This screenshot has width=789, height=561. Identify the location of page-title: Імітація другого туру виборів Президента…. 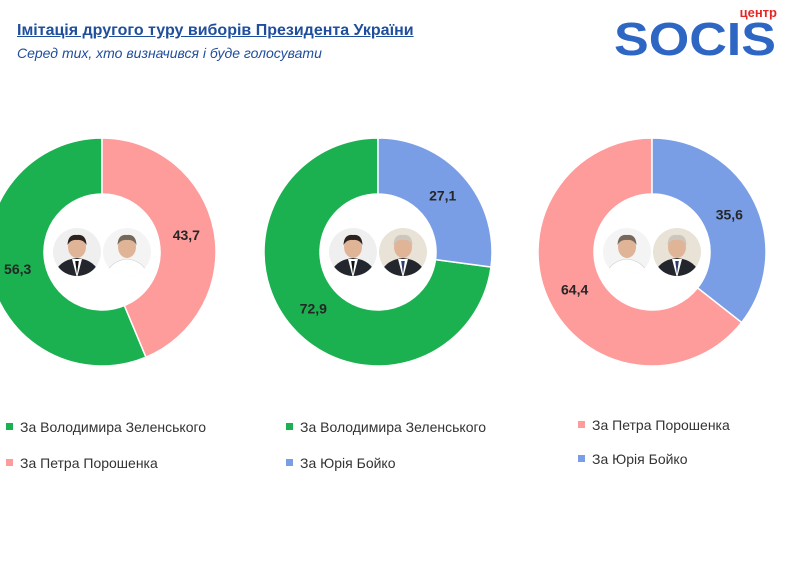
(215, 30).